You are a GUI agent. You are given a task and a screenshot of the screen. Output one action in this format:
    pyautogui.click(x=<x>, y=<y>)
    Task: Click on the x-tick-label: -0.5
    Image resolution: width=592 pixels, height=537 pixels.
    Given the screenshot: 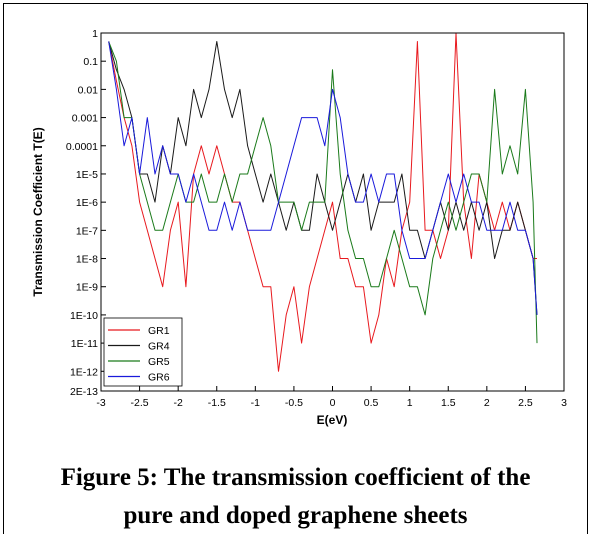 What is the action you would take?
    pyautogui.click(x=294, y=403)
    